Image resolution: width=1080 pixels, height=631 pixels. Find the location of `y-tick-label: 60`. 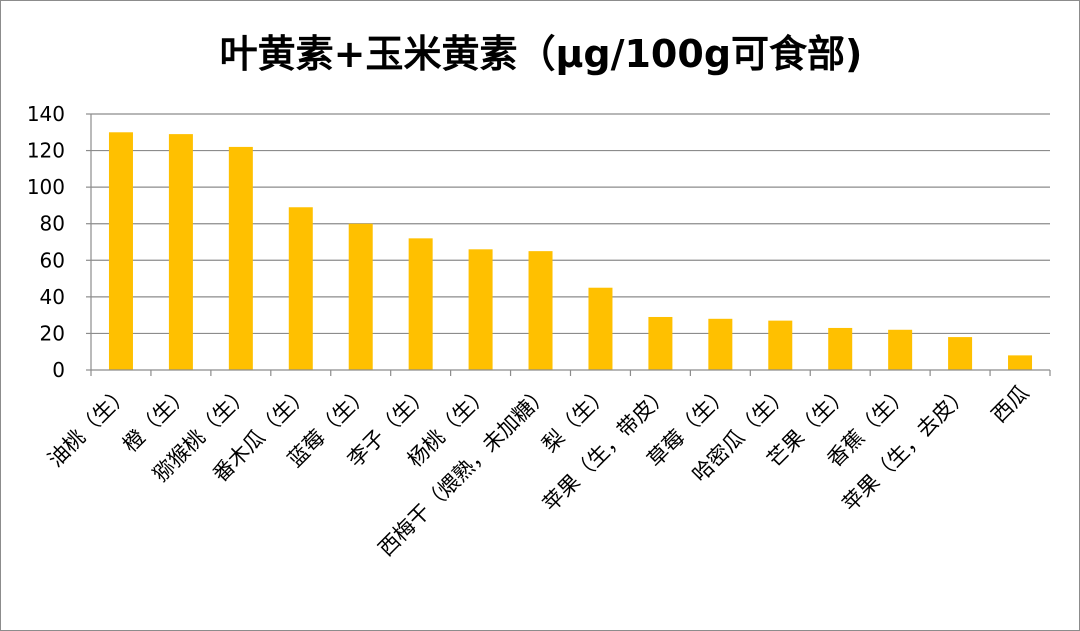

y-tick-label: 60 is located at coordinates (52, 260).